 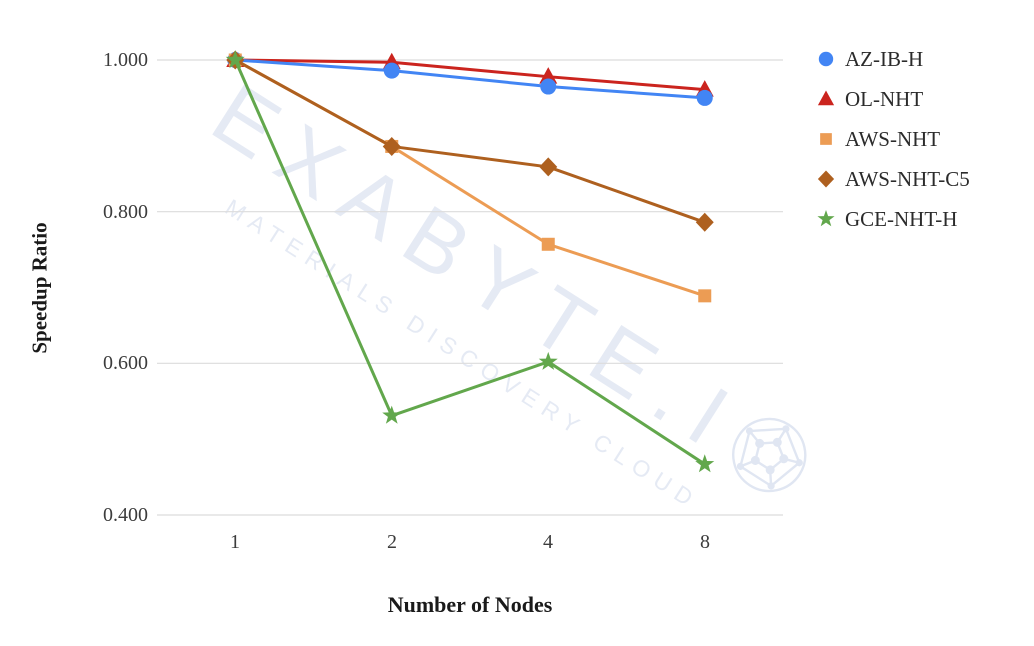 I want to click on legend-item-az-ib-h: AZ-IB-H, so click(x=893, y=59).